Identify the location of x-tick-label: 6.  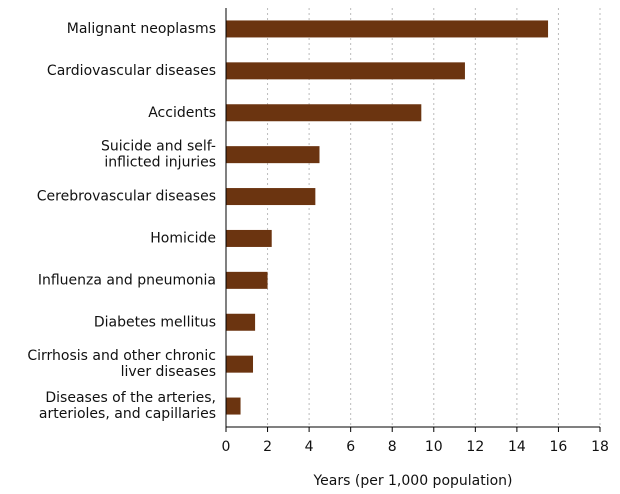
(350, 447).